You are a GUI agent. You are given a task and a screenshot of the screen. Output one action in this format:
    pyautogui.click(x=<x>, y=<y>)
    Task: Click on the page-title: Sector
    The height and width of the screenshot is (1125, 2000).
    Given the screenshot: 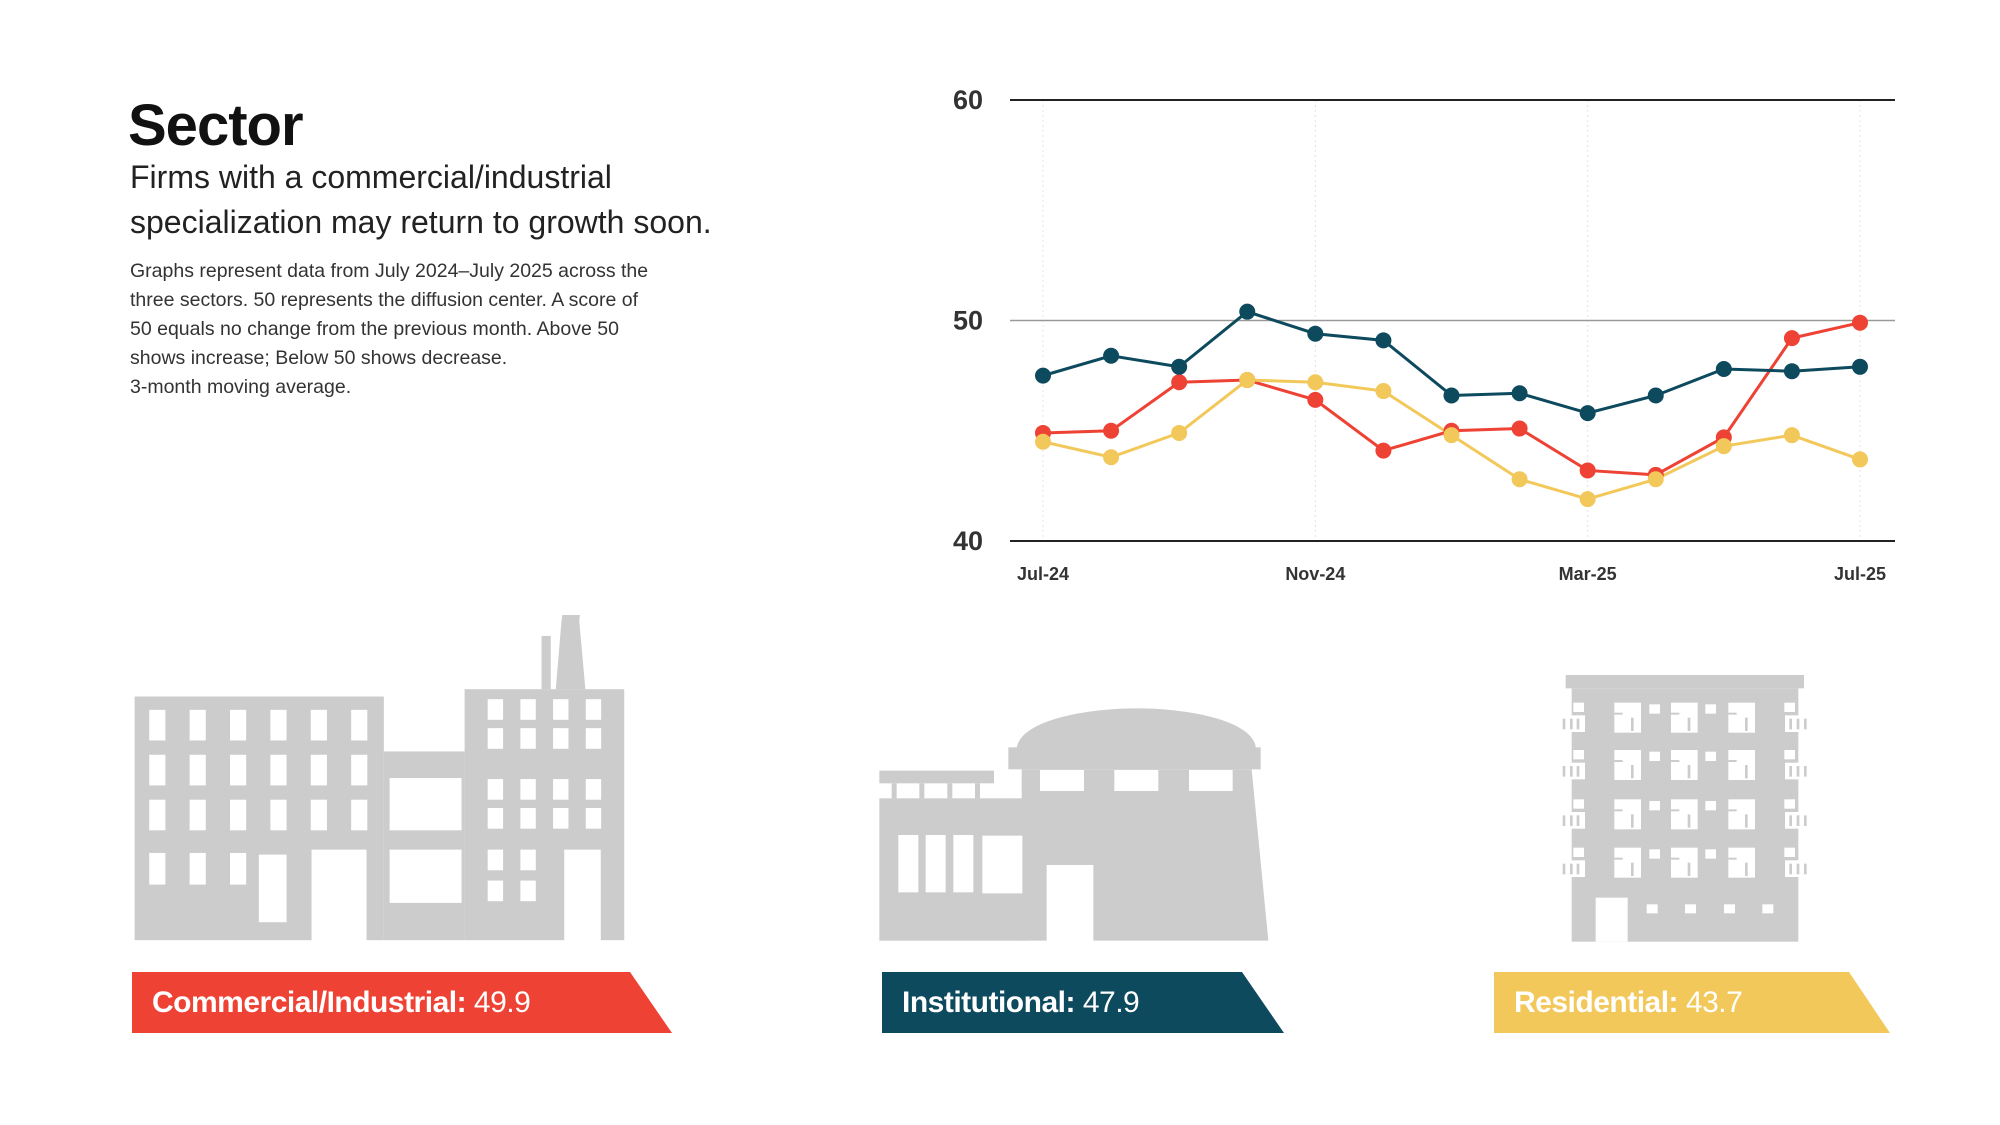 What is the action you would take?
    pyautogui.click(x=216, y=125)
    